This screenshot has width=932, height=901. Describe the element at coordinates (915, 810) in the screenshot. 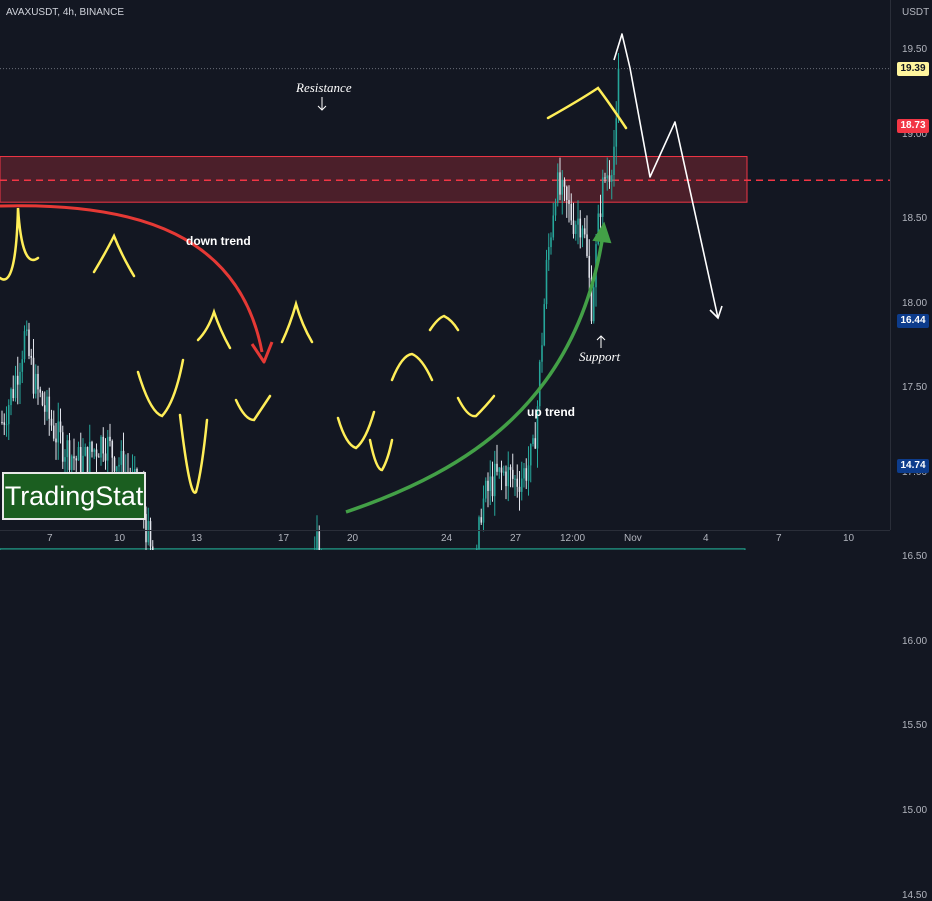

I see `price-tick-label: 15.00` at that location.